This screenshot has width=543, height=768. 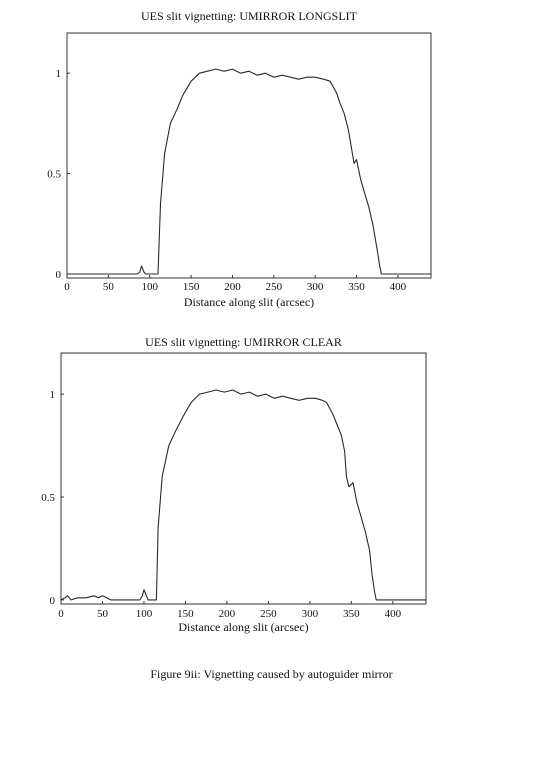 What do you see at coordinates (249, 16) in the screenshot?
I see `chart-title: UES slit vignetting: UMIRROR LONGSLIT` at bounding box center [249, 16].